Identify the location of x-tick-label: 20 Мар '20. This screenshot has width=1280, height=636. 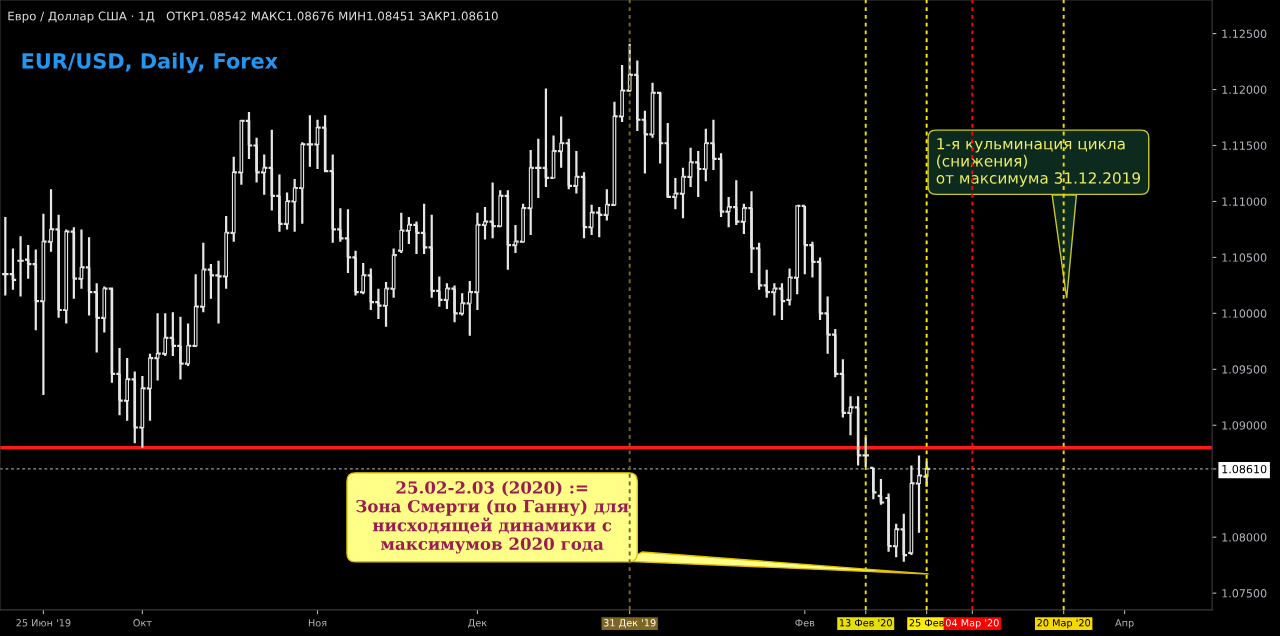
(1064, 624).